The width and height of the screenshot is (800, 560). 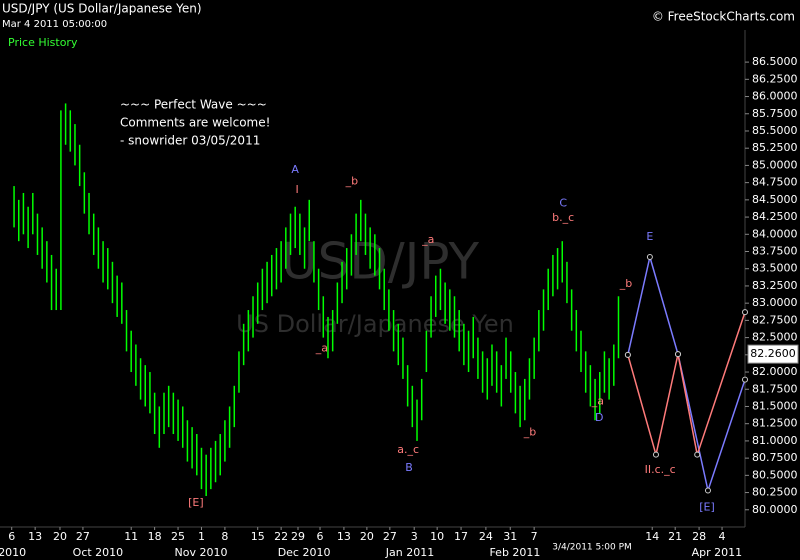 I want to click on x-tick-label: 3, so click(x=414, y=536).